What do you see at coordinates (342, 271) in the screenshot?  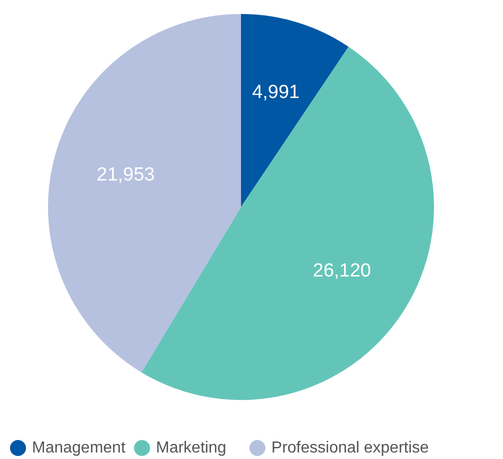 I see `data-label: 26,120` at bounding box center [342, 271].